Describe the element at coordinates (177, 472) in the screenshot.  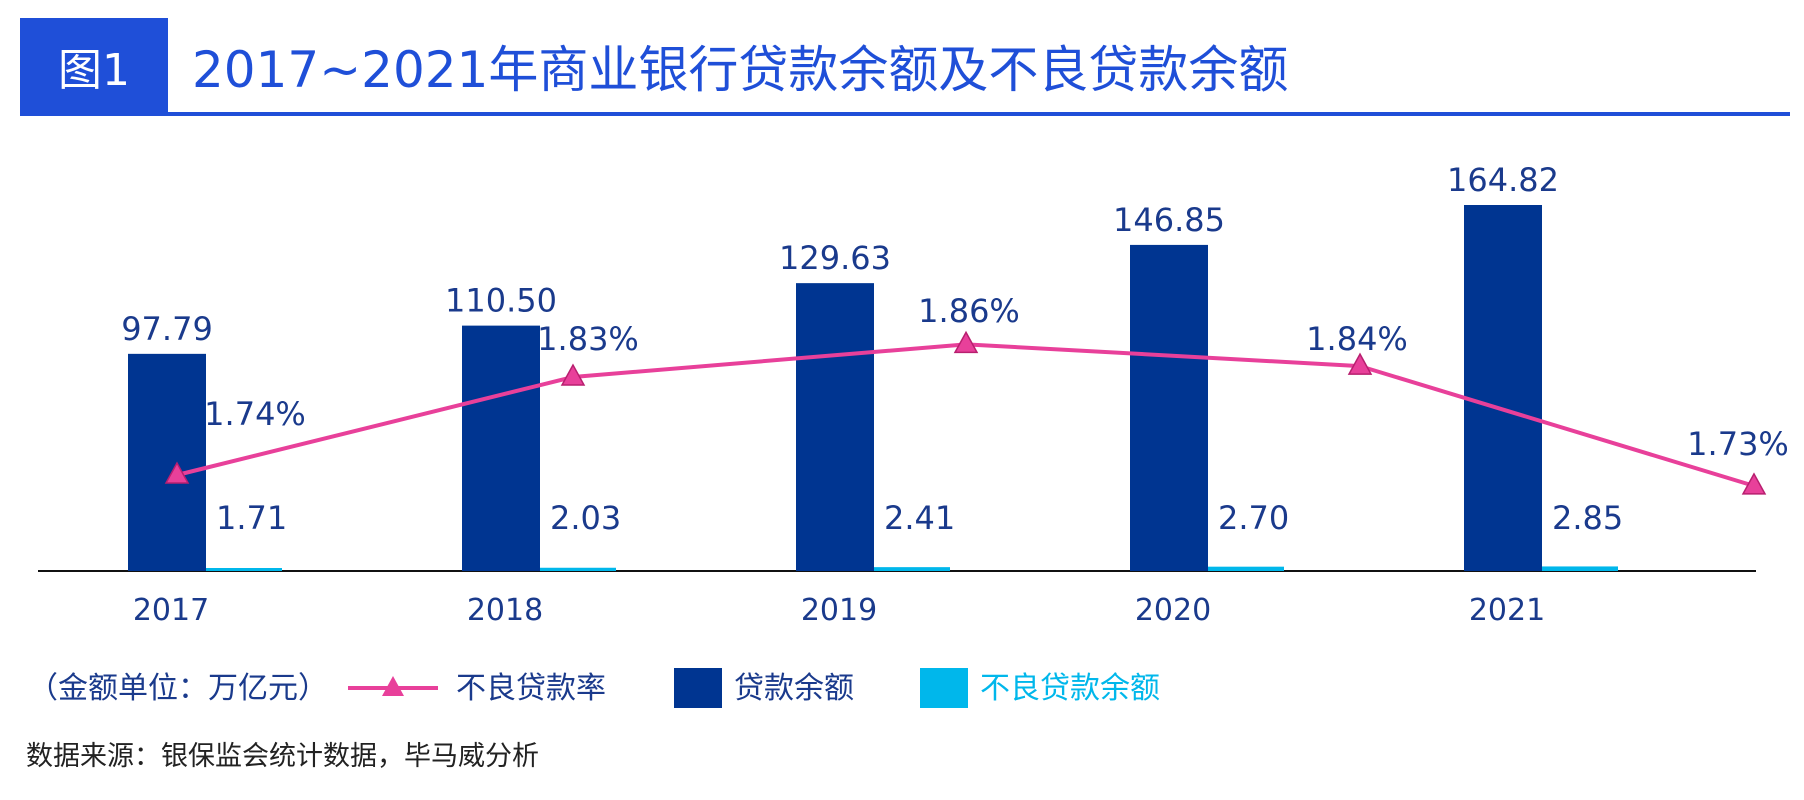
I see `marker-rate-2017` at that location.